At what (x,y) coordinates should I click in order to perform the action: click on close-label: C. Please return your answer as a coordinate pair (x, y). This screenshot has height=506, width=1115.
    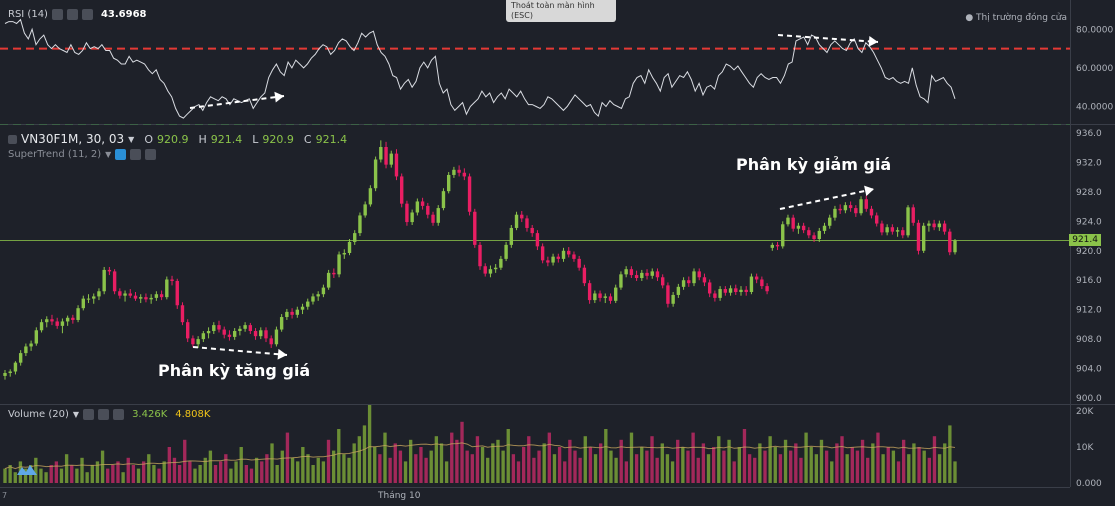
    Looking at the image, I should click on (307, 139).